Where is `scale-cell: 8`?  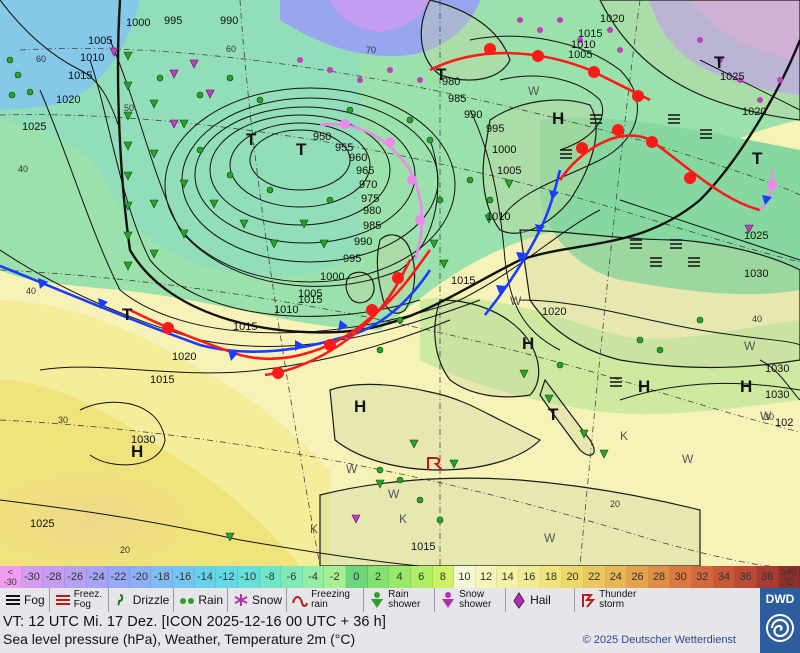 scale-cell: 8 is located at coordinates (443, 577).